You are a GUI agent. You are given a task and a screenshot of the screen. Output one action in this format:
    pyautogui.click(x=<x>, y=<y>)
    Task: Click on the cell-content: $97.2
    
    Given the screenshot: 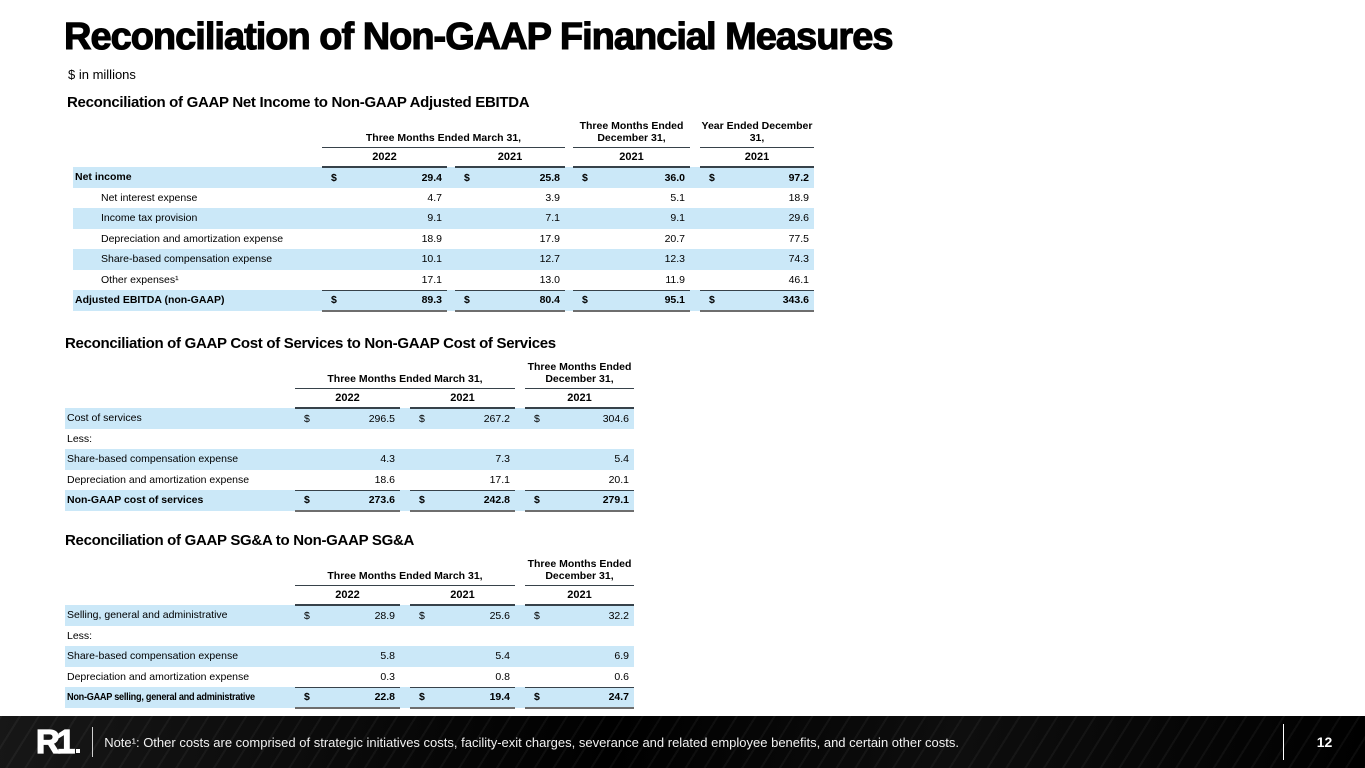 What is the action you would take?
    pyautogui.click(x=757, y=178)
    